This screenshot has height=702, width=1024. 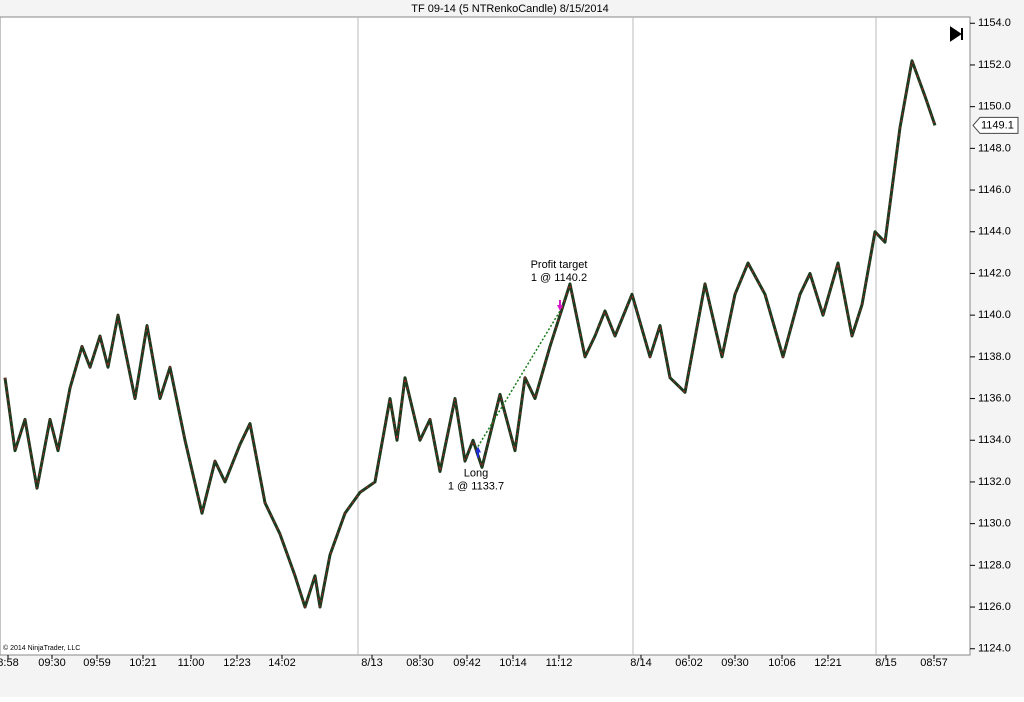 I want to click on exit-name: Profit target, so click(x=559, y=265).